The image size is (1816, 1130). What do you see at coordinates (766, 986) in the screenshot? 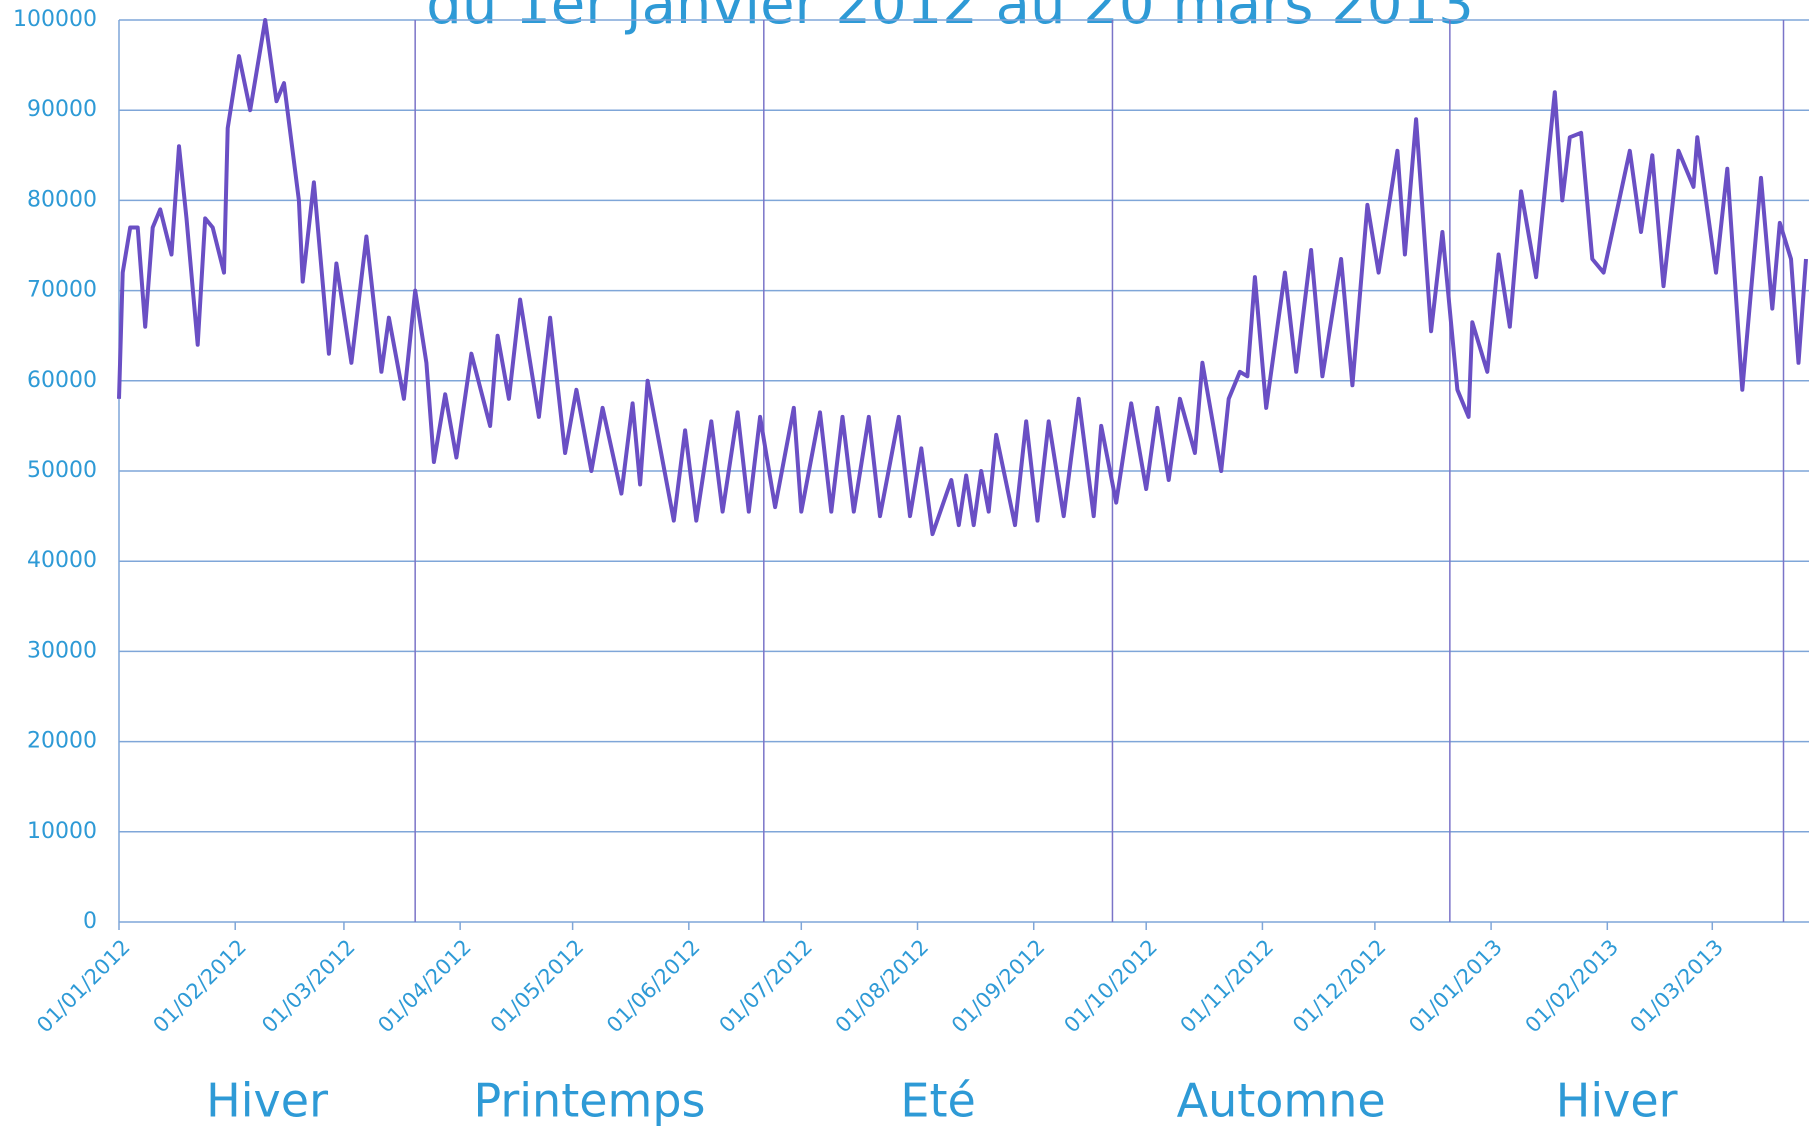
I see `x-tick-label: 01/07/2012` at bounding box center [766, 986].